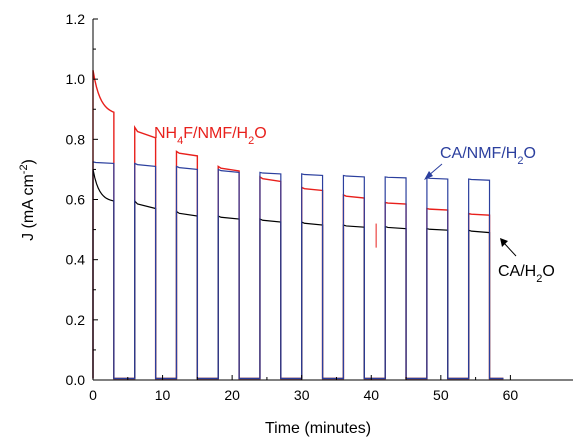 Image resolution: width=574 pixels, height=438 pixels. I want to click on y-ticks: 0.0 0.2 0.4 0.6 0.8 1.0 1.2, so click(82, 199).